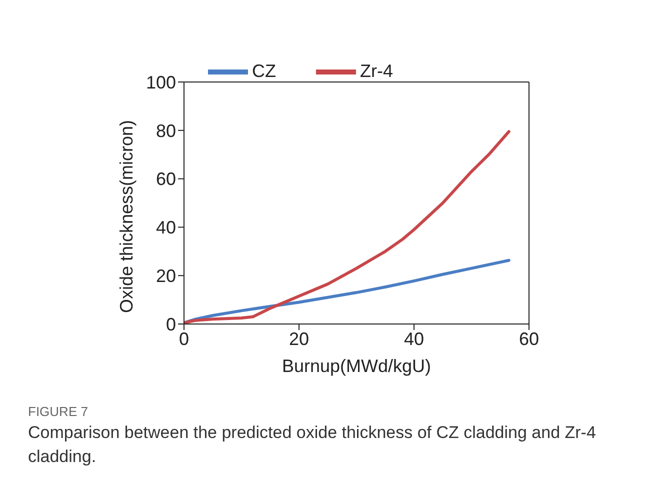 The image size is (658, 497). What do you see at coordinates (529, 338) in the screenshot?
I see `x-tick-label: 60` at bounding box center [529, 338].